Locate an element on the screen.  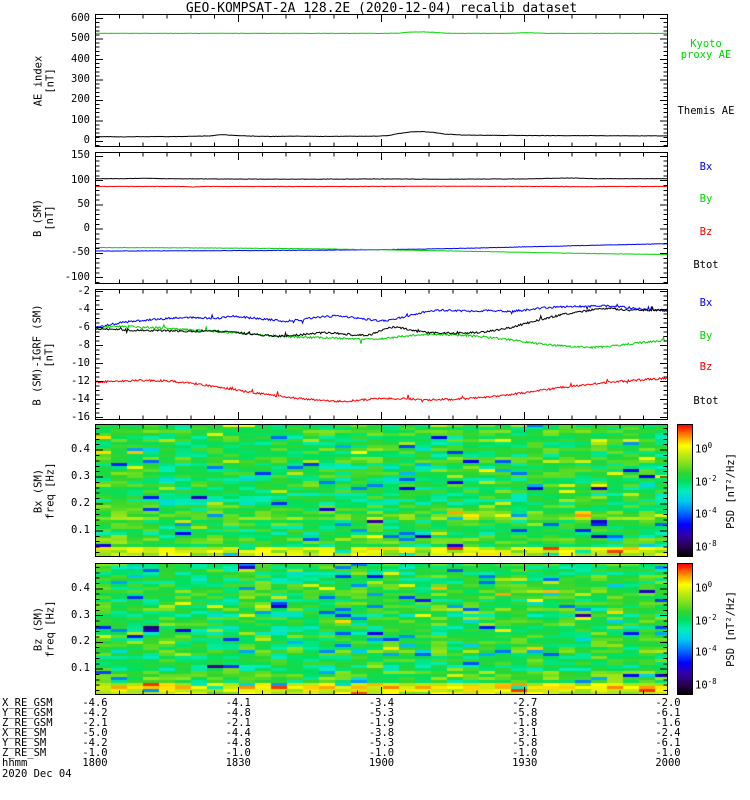
ephemeris-value: -3.8 is located at coordinates (381, 733).